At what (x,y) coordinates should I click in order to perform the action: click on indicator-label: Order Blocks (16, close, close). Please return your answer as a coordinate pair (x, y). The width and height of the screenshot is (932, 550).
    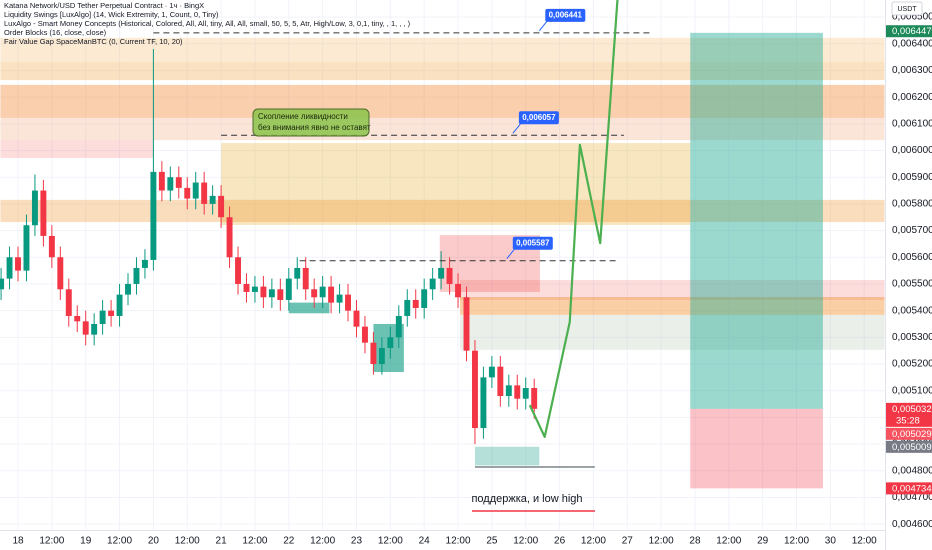
    Looking at the image, I should click on (55, 32).